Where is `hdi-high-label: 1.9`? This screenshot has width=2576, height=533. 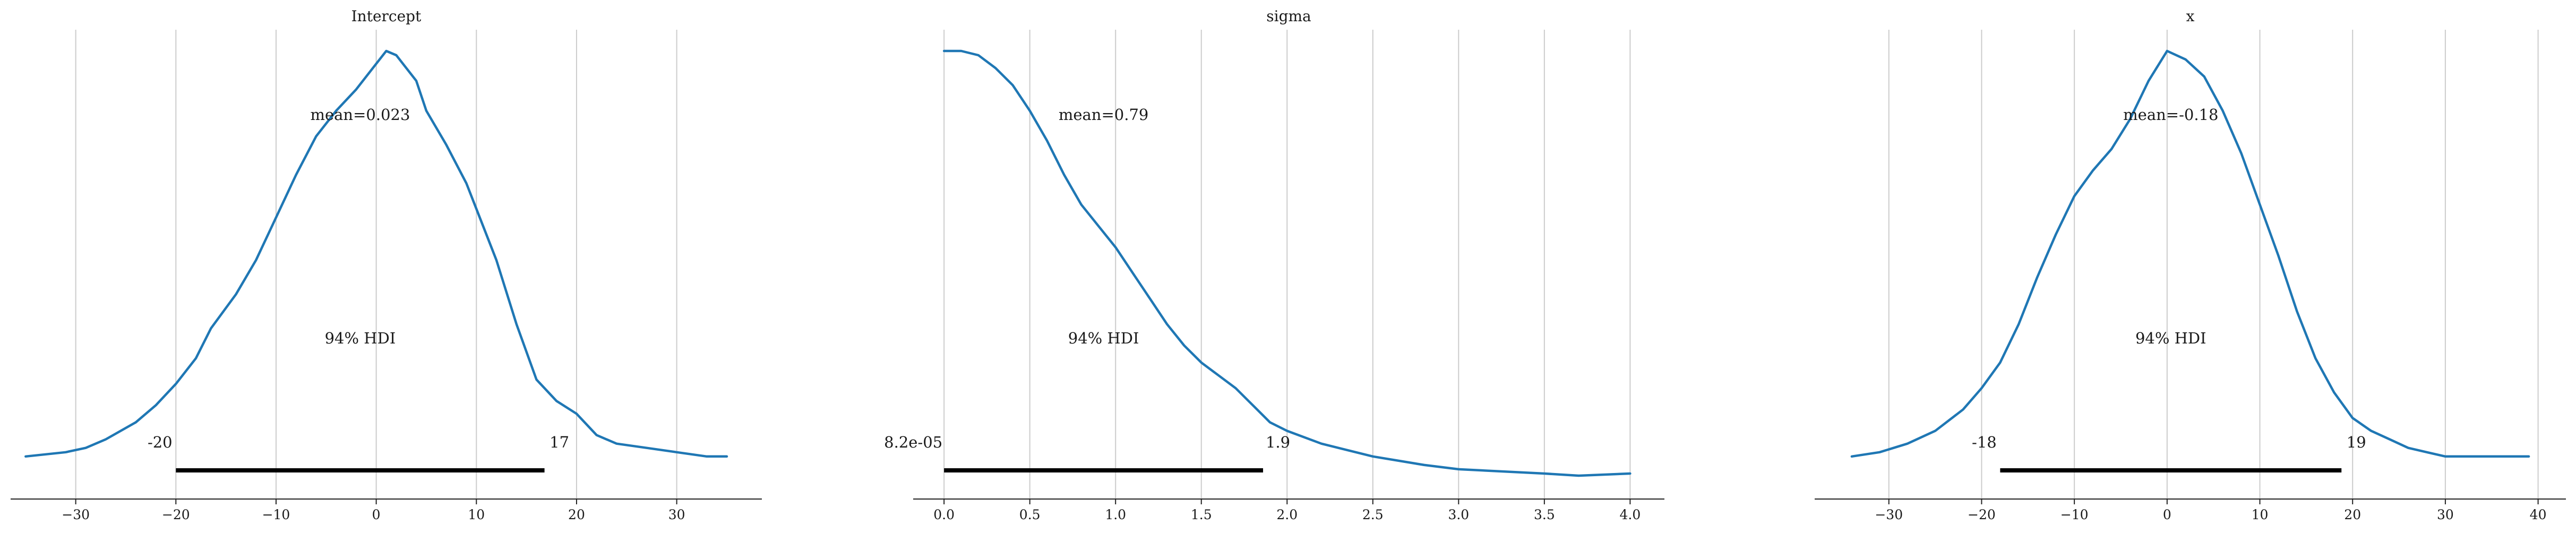 hdi-high-label: 1.9 is located at coordinates (1278, 442).